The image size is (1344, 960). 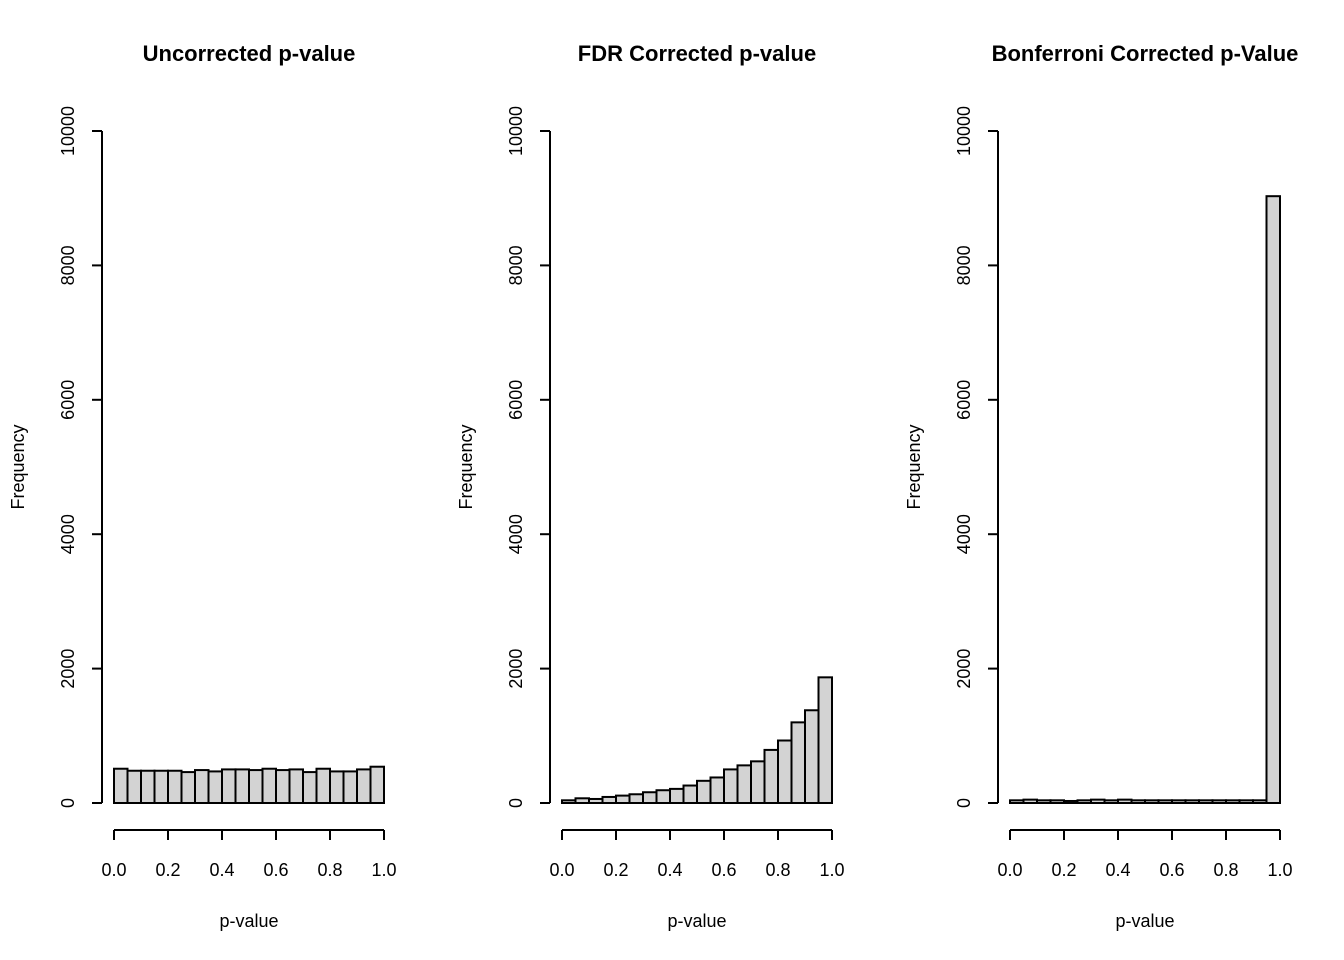 What do you see at coordinates (1145, 53) in the screenshot?
I see `chart-title: Bonferroni Corrected p-Value` at bounding box center [1145, 53].